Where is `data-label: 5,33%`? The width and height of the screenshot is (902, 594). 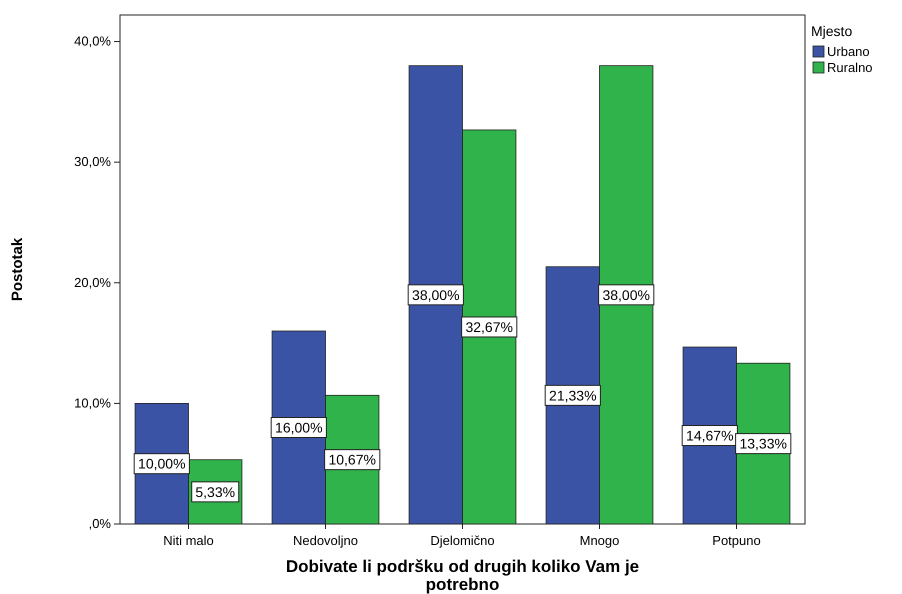
data-label: 5,33% is located at coordinates (215, 492).